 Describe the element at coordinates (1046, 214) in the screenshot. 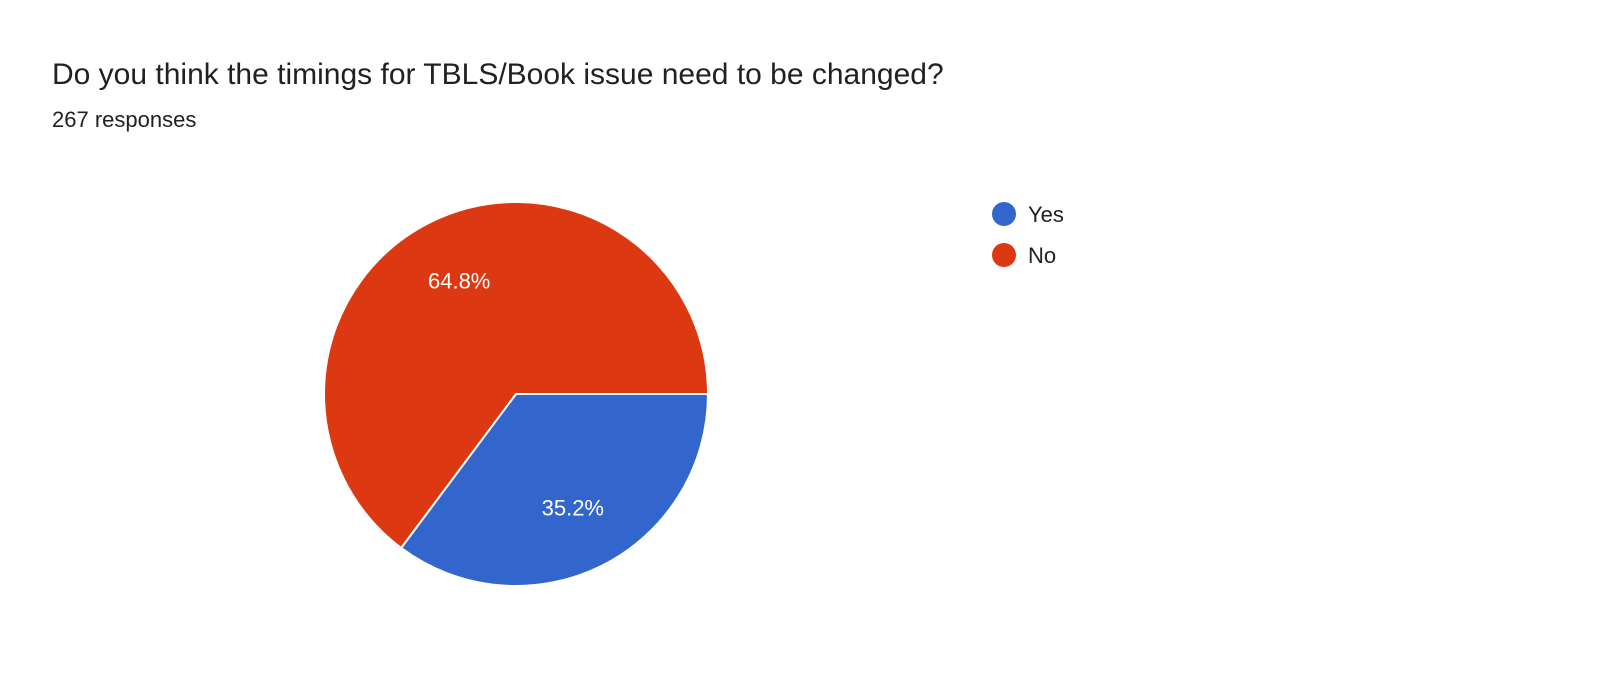

I see `legend-label-yes: Yes` at that location.